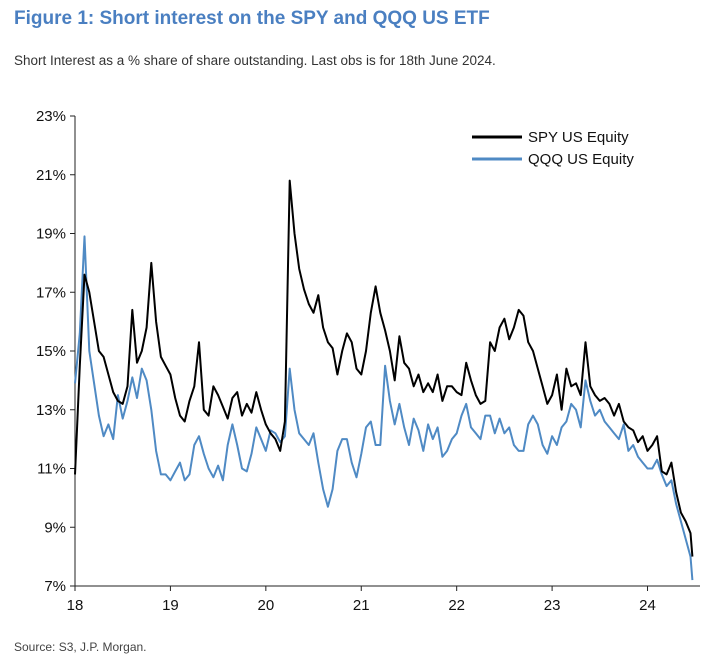  What do you see at coordinates (170, 605) in the screenshot?
I see `x-tick-label: 19` at bounding box center [170, 605].